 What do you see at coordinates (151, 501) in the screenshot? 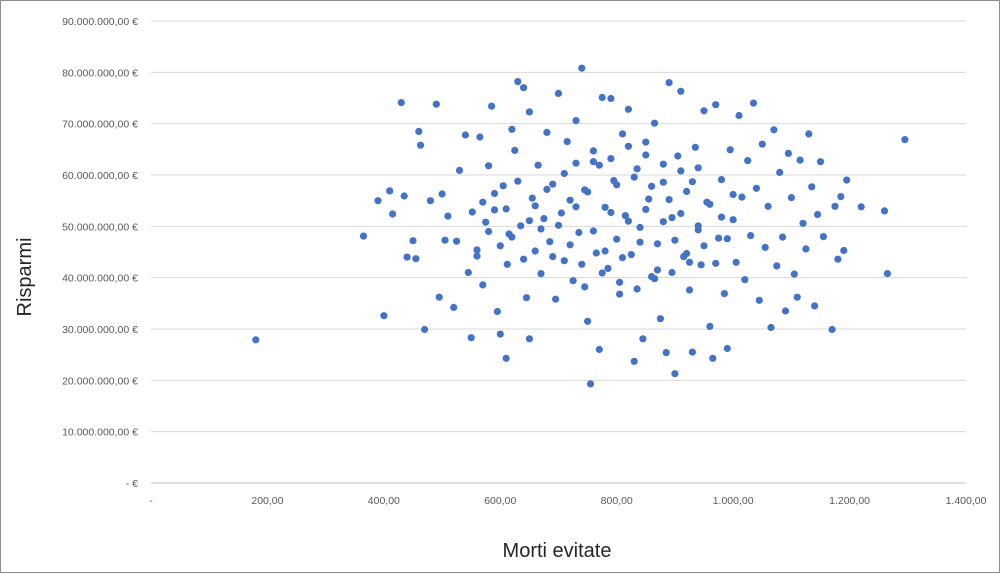
I see `x-tick-label: -` at bounding box center [151, 501].